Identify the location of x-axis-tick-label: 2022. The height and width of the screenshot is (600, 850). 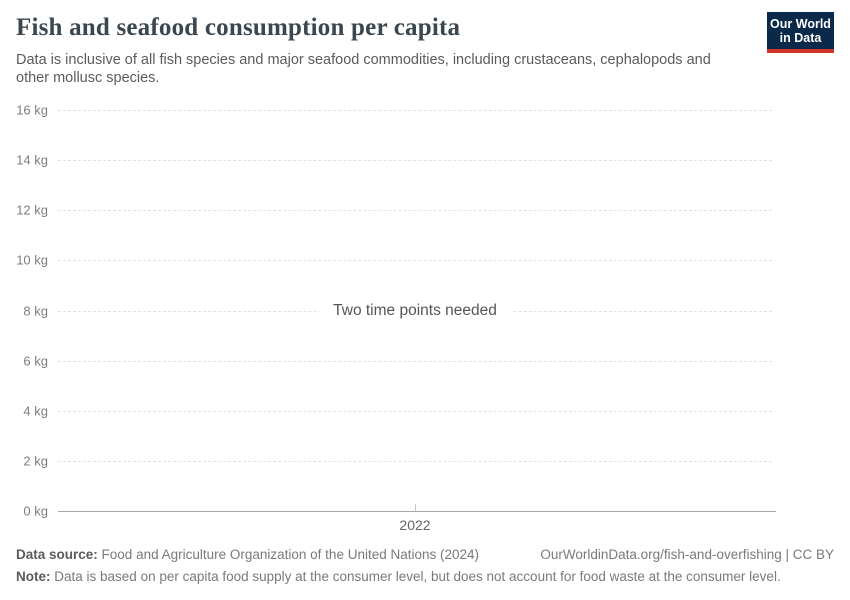
(415, 525).